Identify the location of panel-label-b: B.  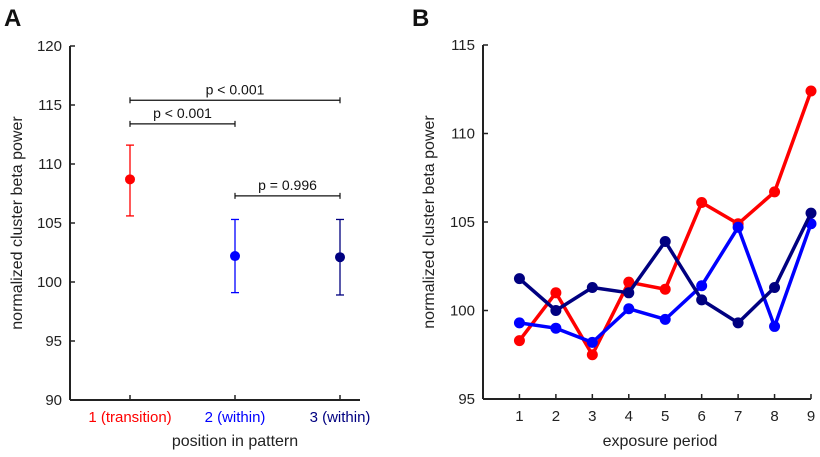
(420, 18).